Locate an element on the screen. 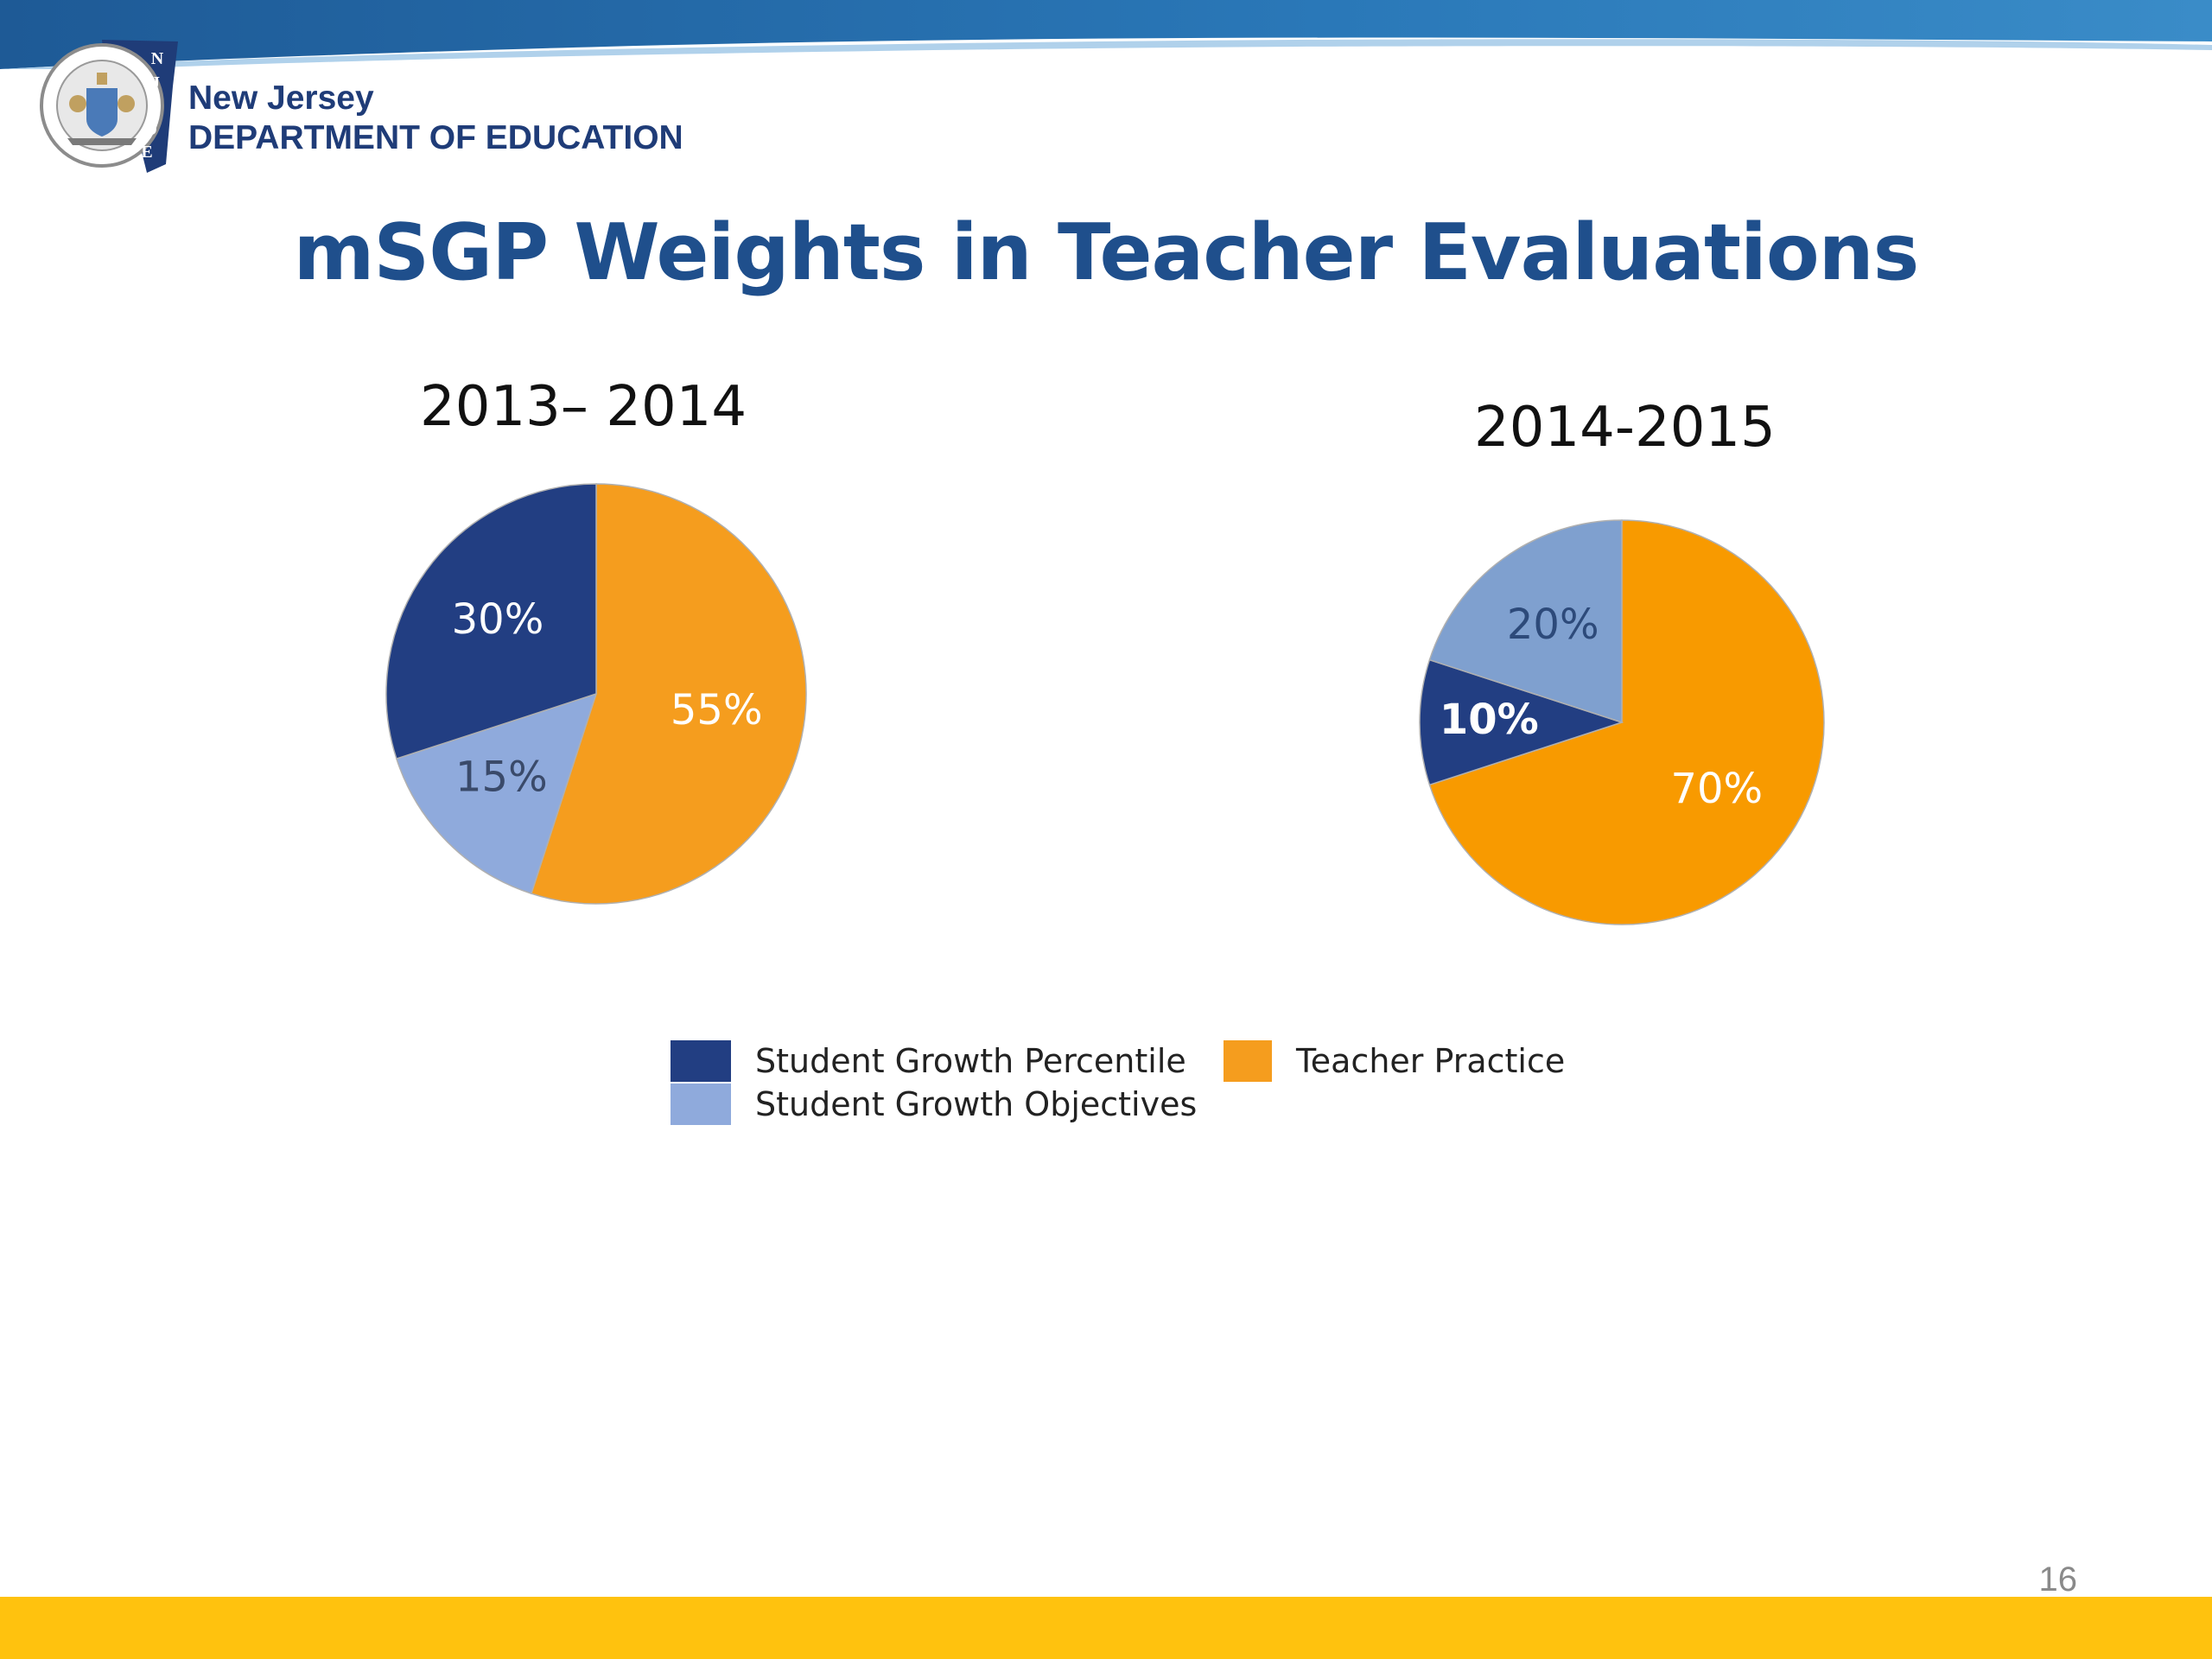 Image resolution: width=2212 pixels, height=1659 pixels. legend-item-teacher-practice: Teacher Practice is located at coordinates (1394, 1061).